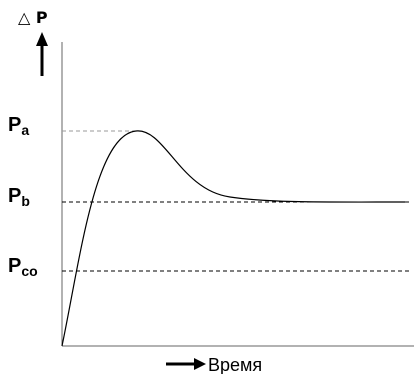  Describe the element at coordinates (19, 197) in the screenshot. I see `level-label-pb: Pb` at that location.